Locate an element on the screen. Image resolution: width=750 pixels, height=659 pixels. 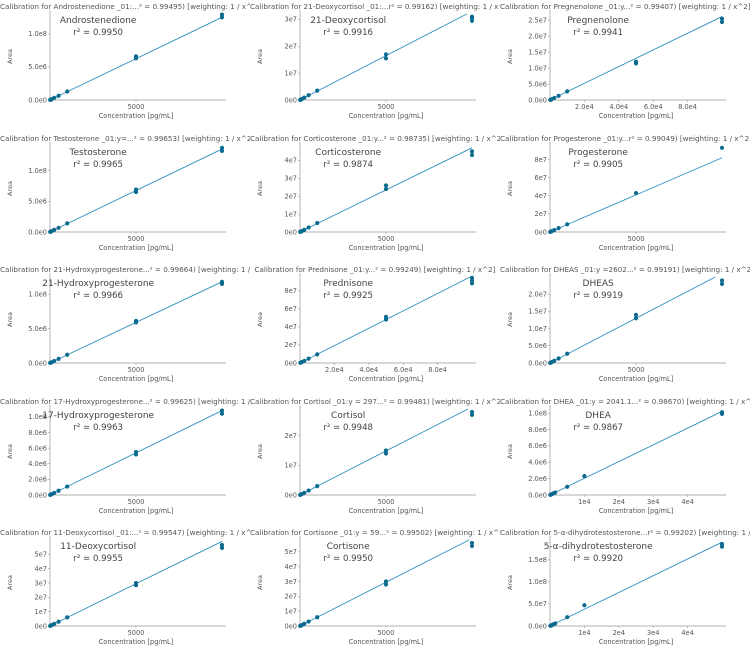
r-squared-label: r² = 0.9919 is located at coordinates (598, 296).